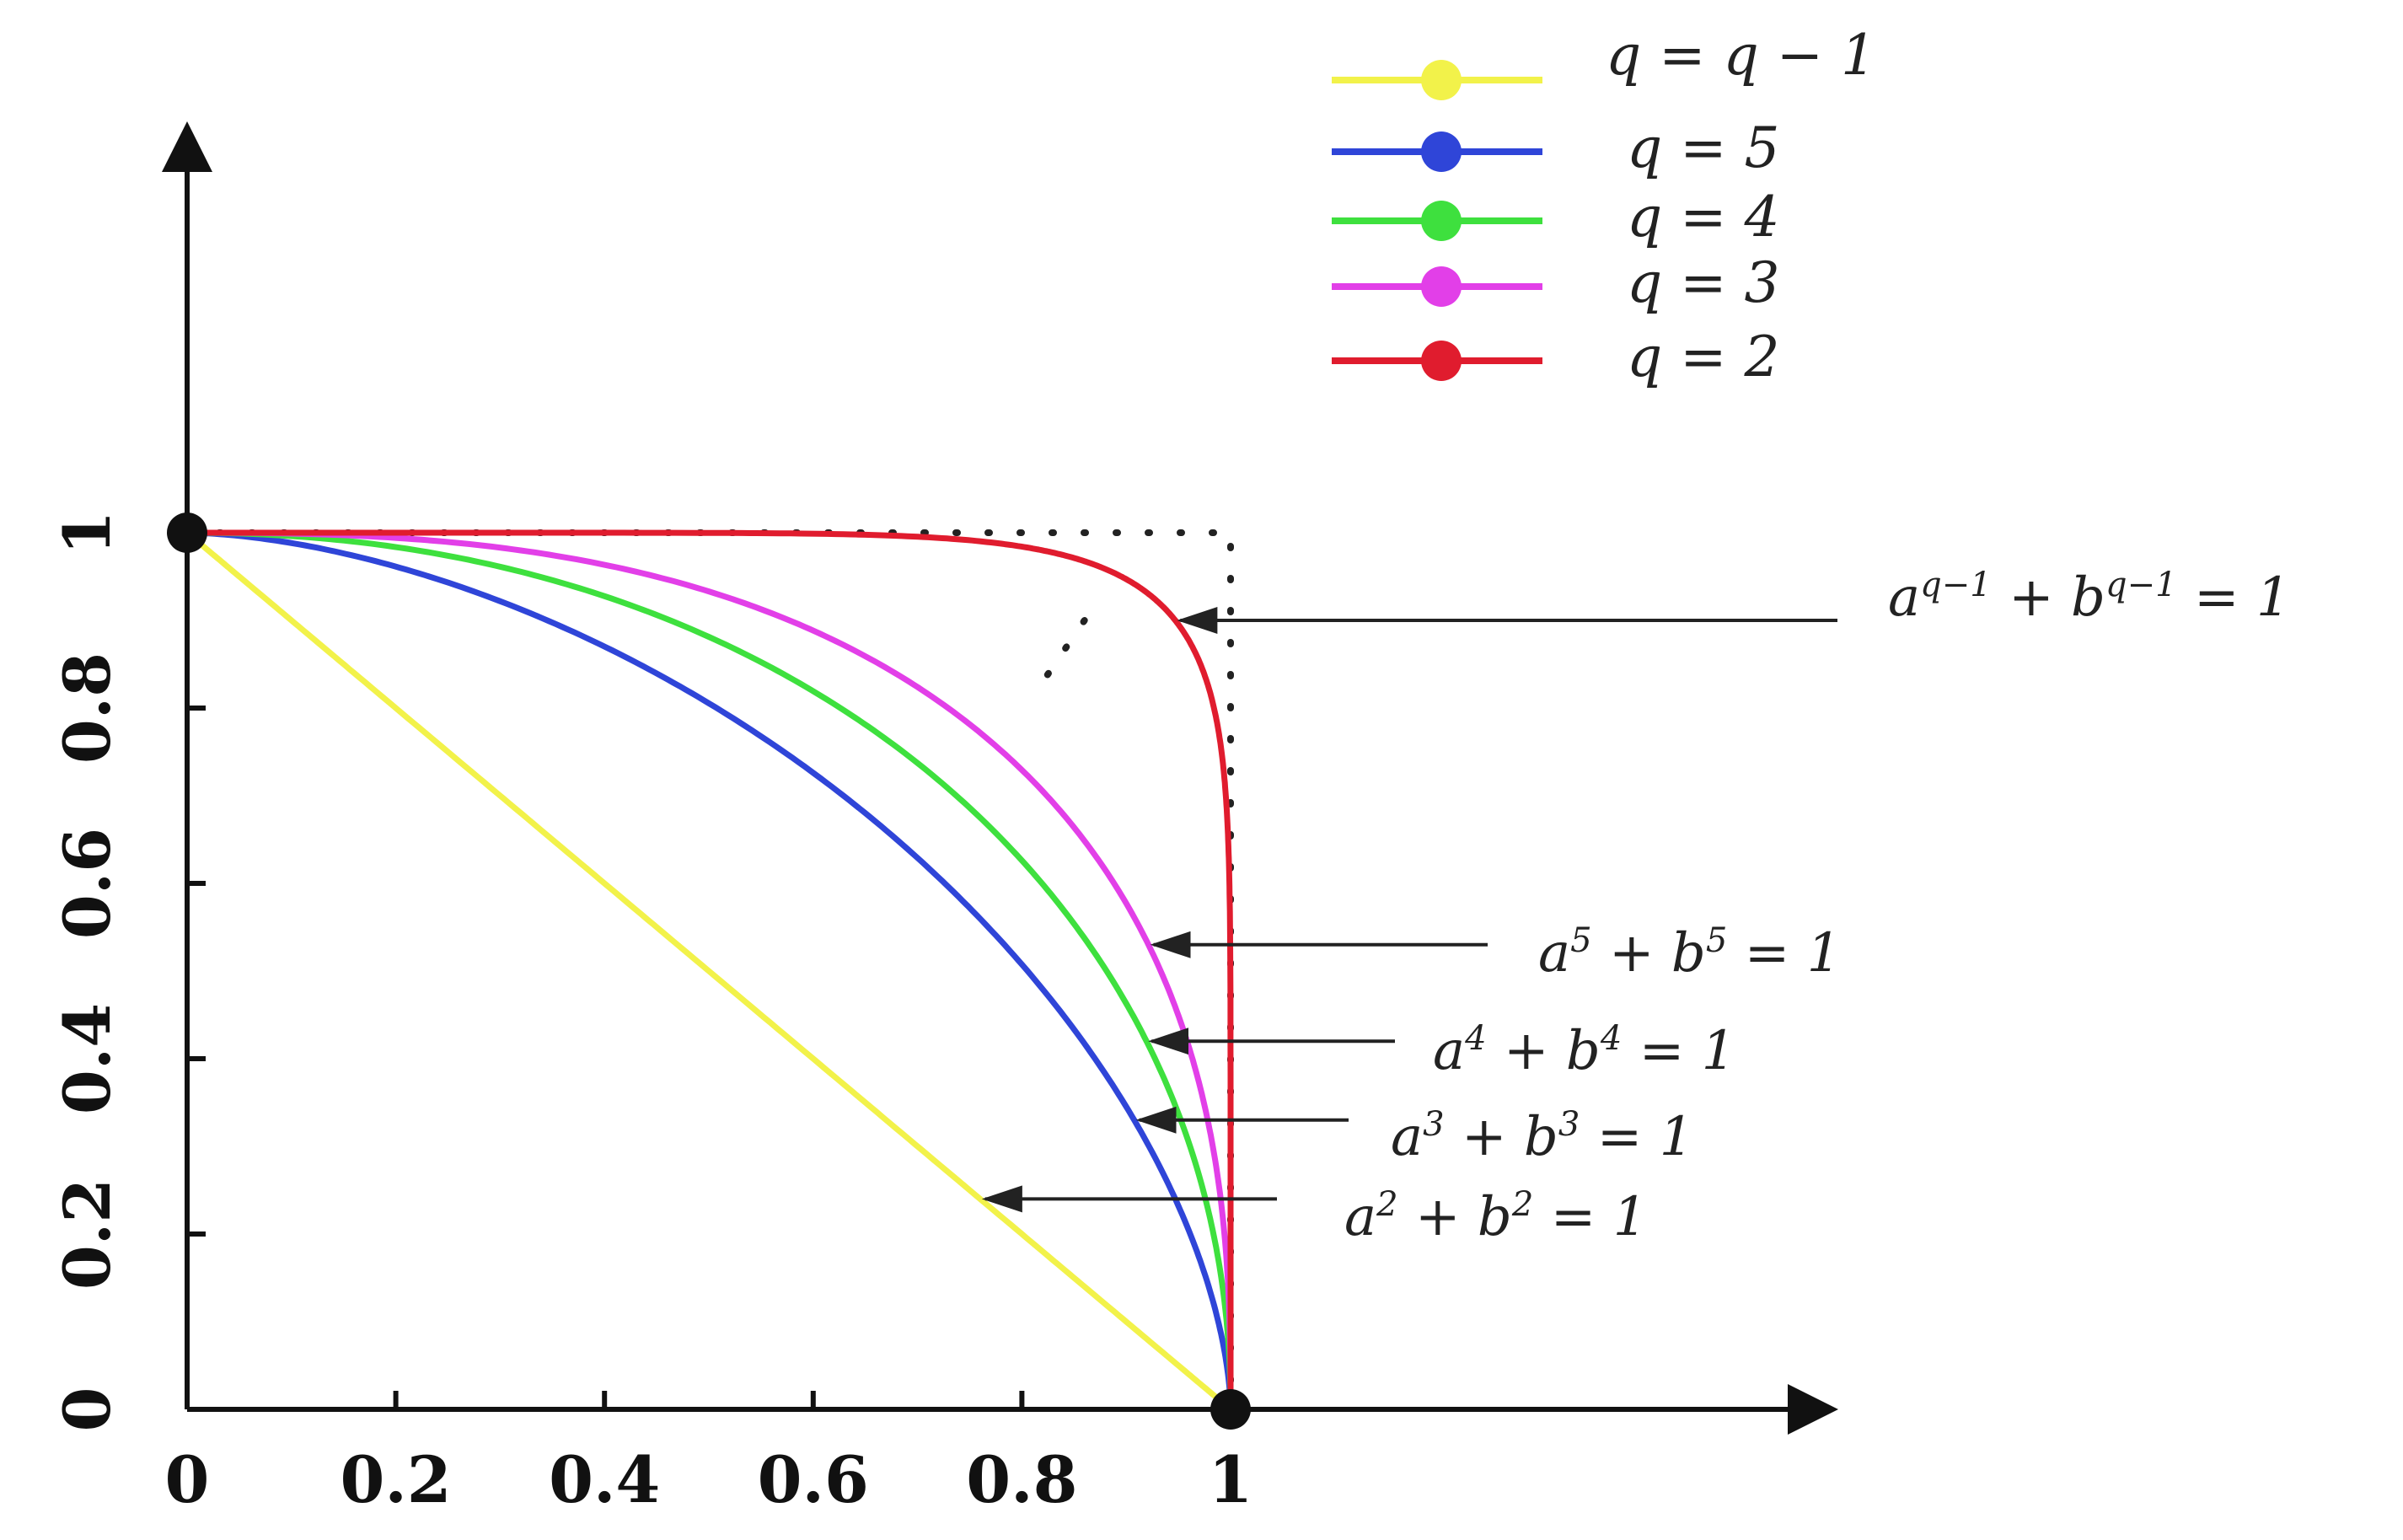  I want to click on x-tick-label: 0.4, so click(604, 1479).